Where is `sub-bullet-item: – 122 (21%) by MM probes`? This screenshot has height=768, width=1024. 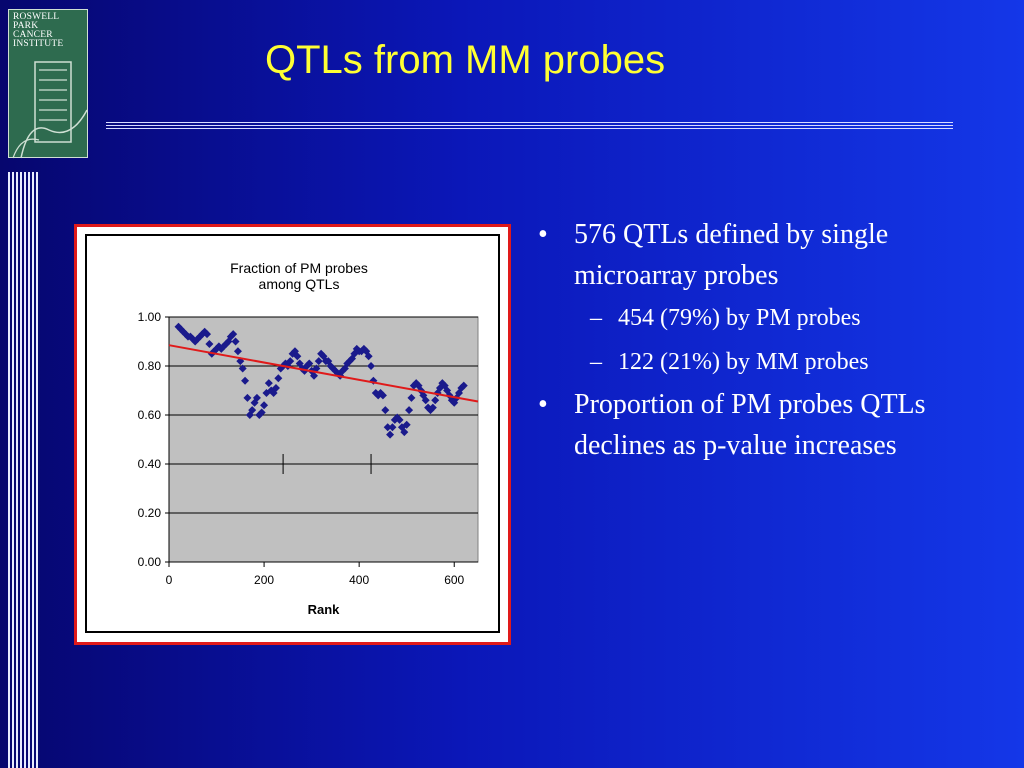 sub-bullet-item: – 122 (21%) by MM probes is located at coordinates (758, 362).